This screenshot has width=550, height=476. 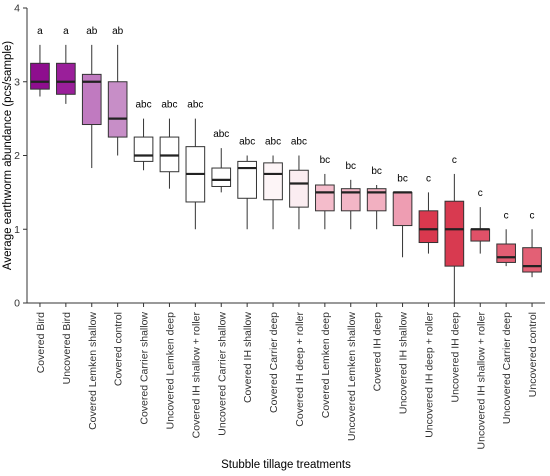 I want to click on x-tick-label: Uncovered Lemken shallow, so click(x=352, y=376).